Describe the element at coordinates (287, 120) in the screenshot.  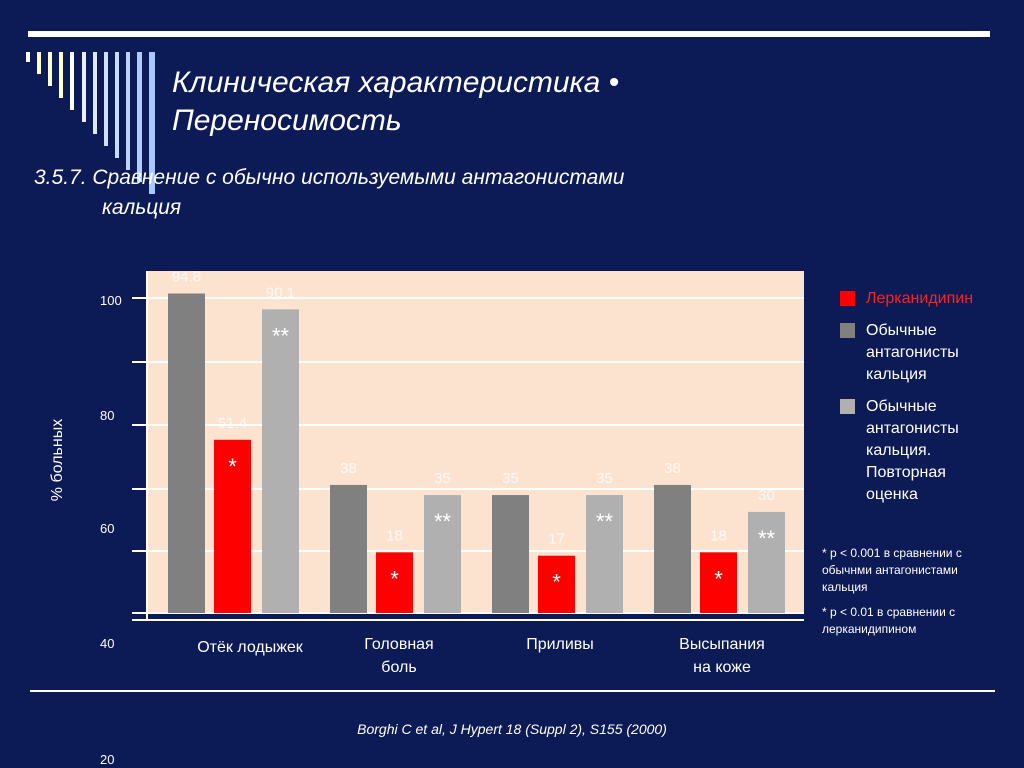
I see `title-line: Переносимость` at that location.